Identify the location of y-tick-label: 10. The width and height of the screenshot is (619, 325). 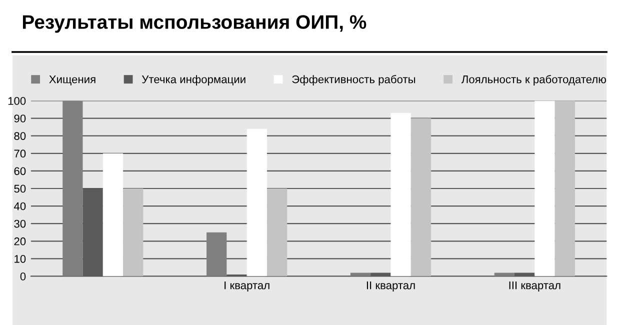
(20, 258).